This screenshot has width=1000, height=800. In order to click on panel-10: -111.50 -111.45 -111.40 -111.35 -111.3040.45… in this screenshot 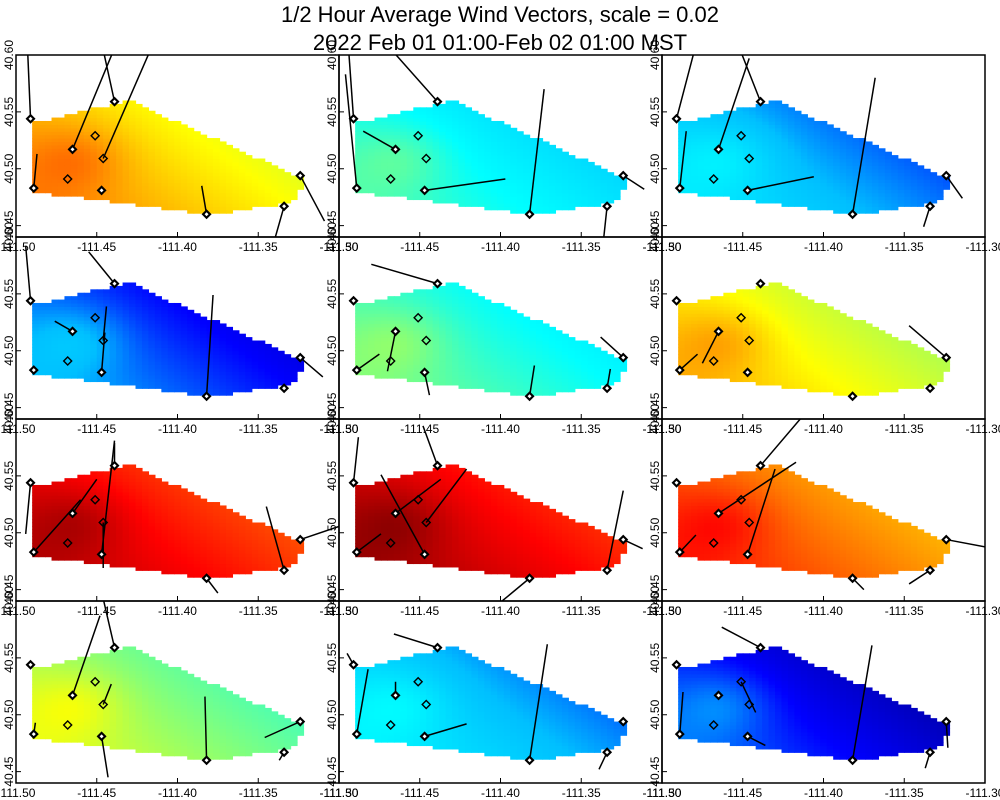, I will do `click(179, 693)`.